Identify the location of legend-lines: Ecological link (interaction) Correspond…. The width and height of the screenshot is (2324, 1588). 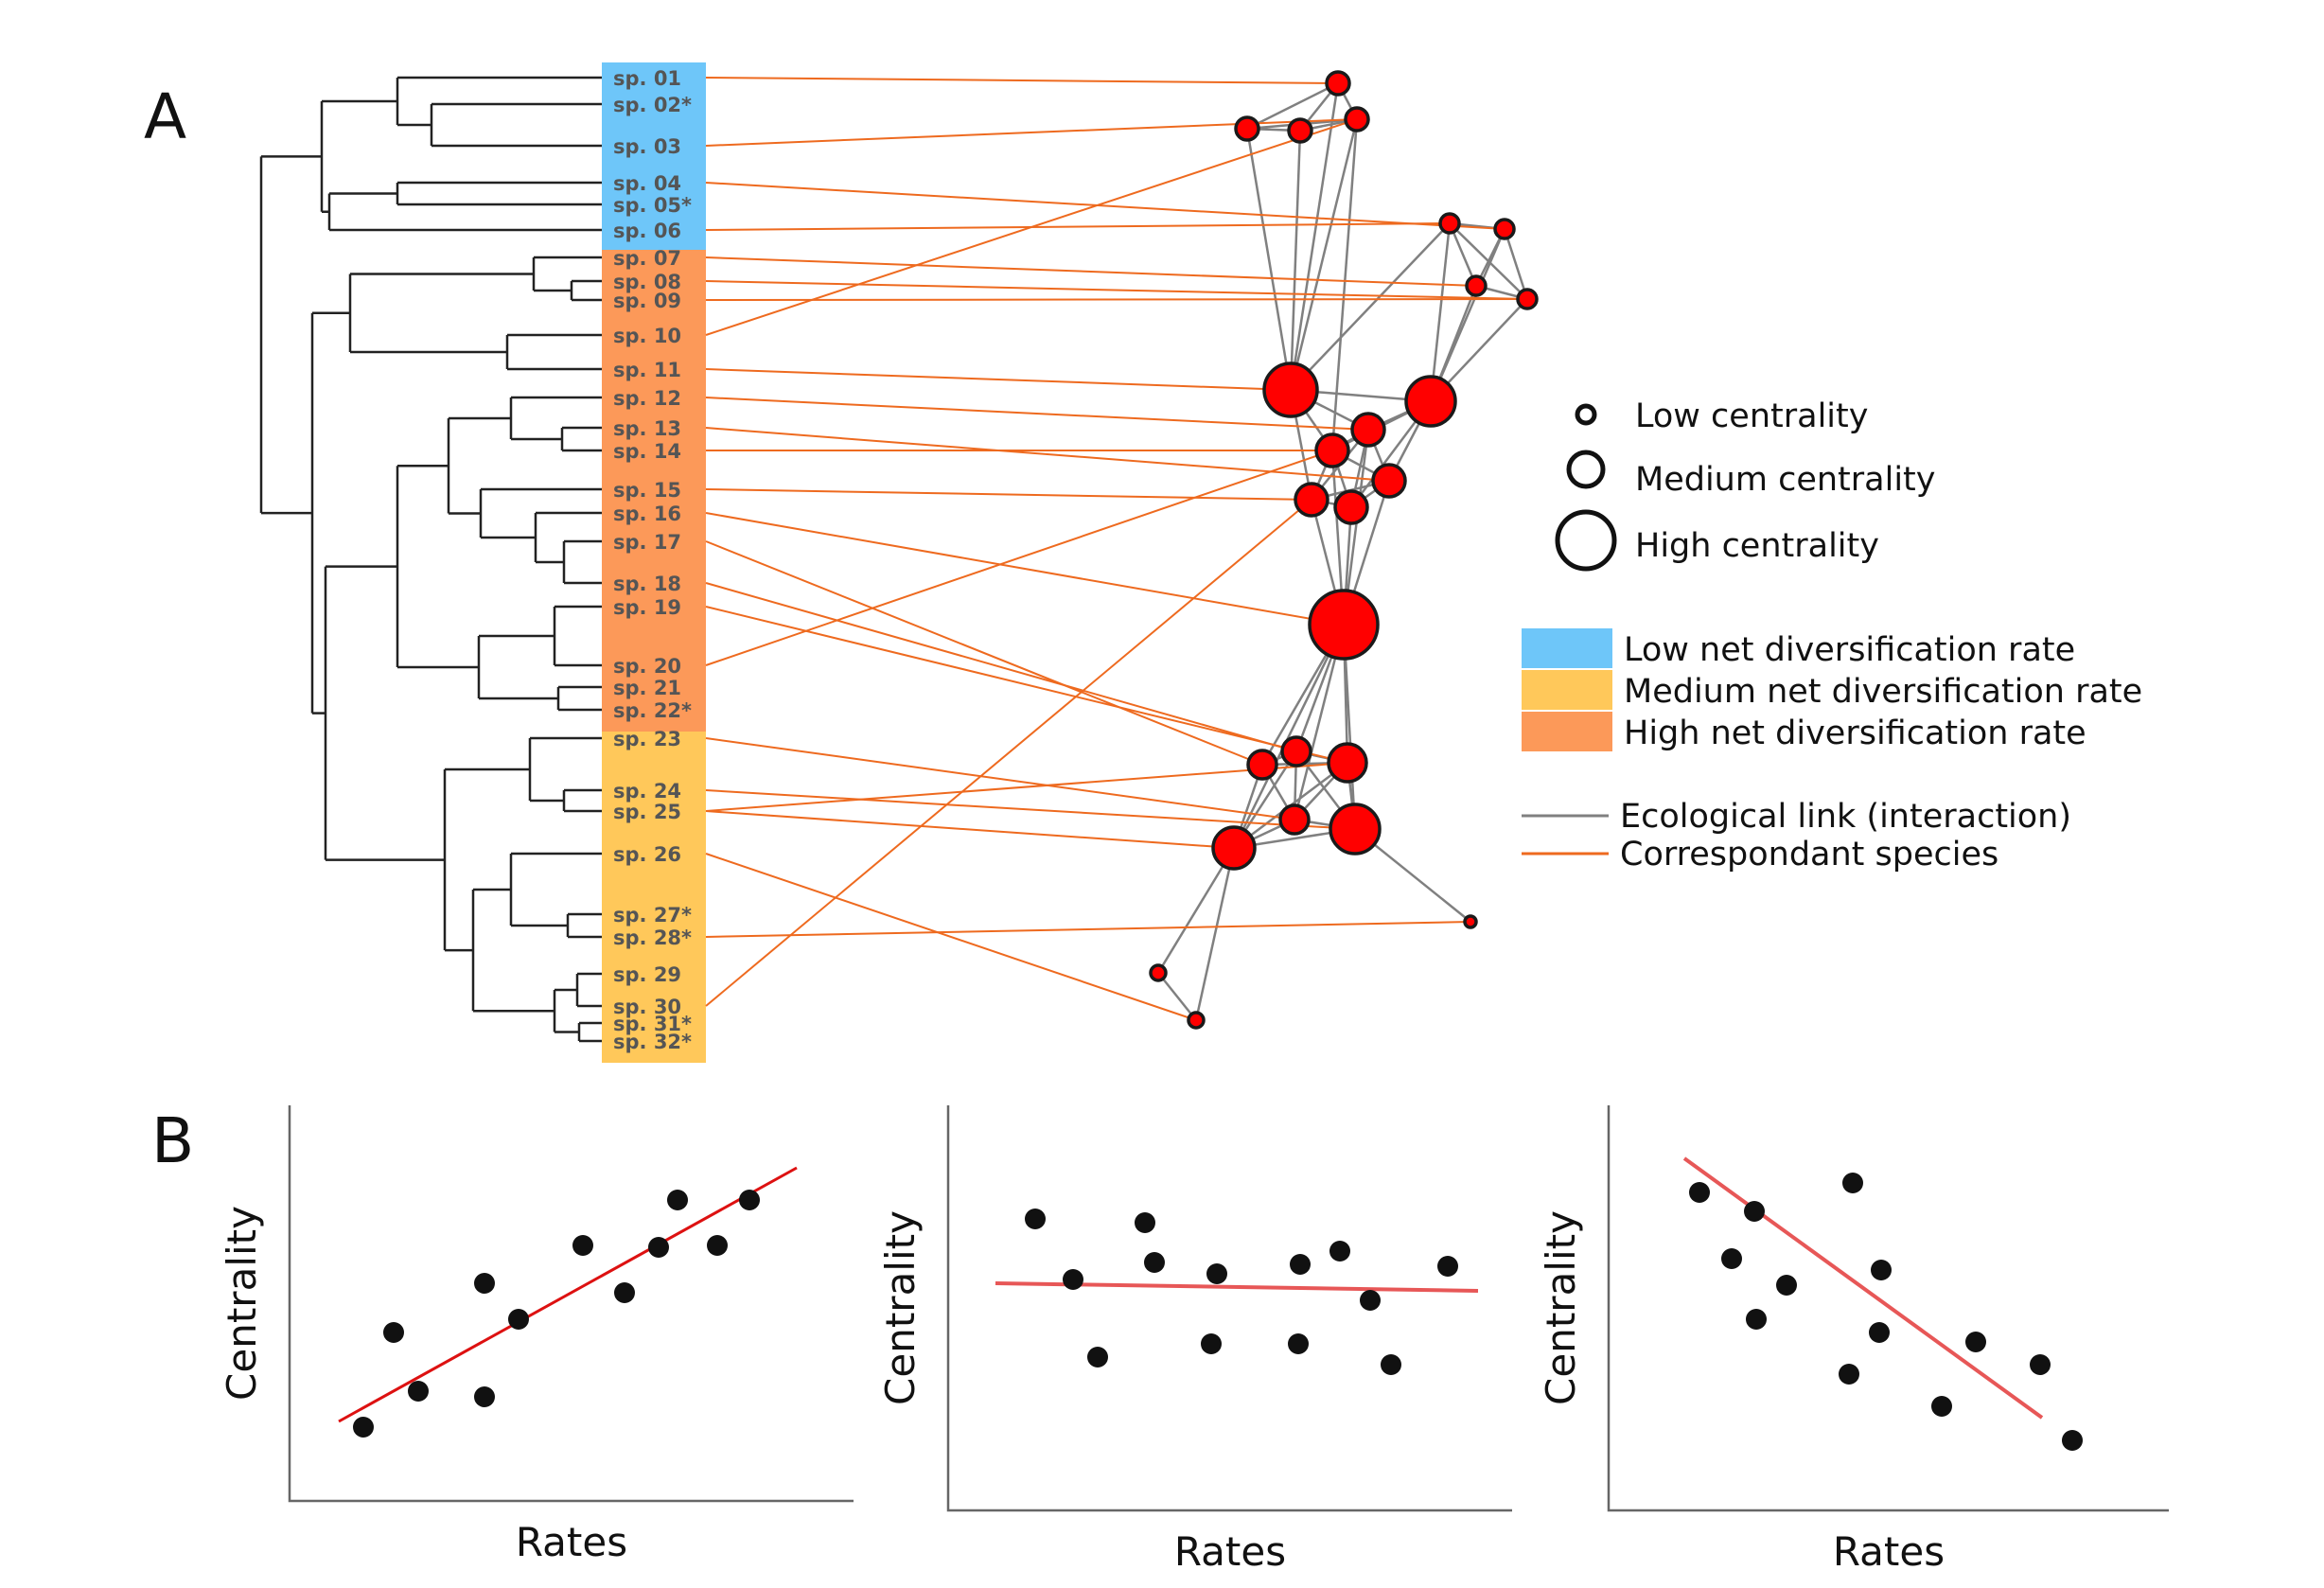
(1796, 836).